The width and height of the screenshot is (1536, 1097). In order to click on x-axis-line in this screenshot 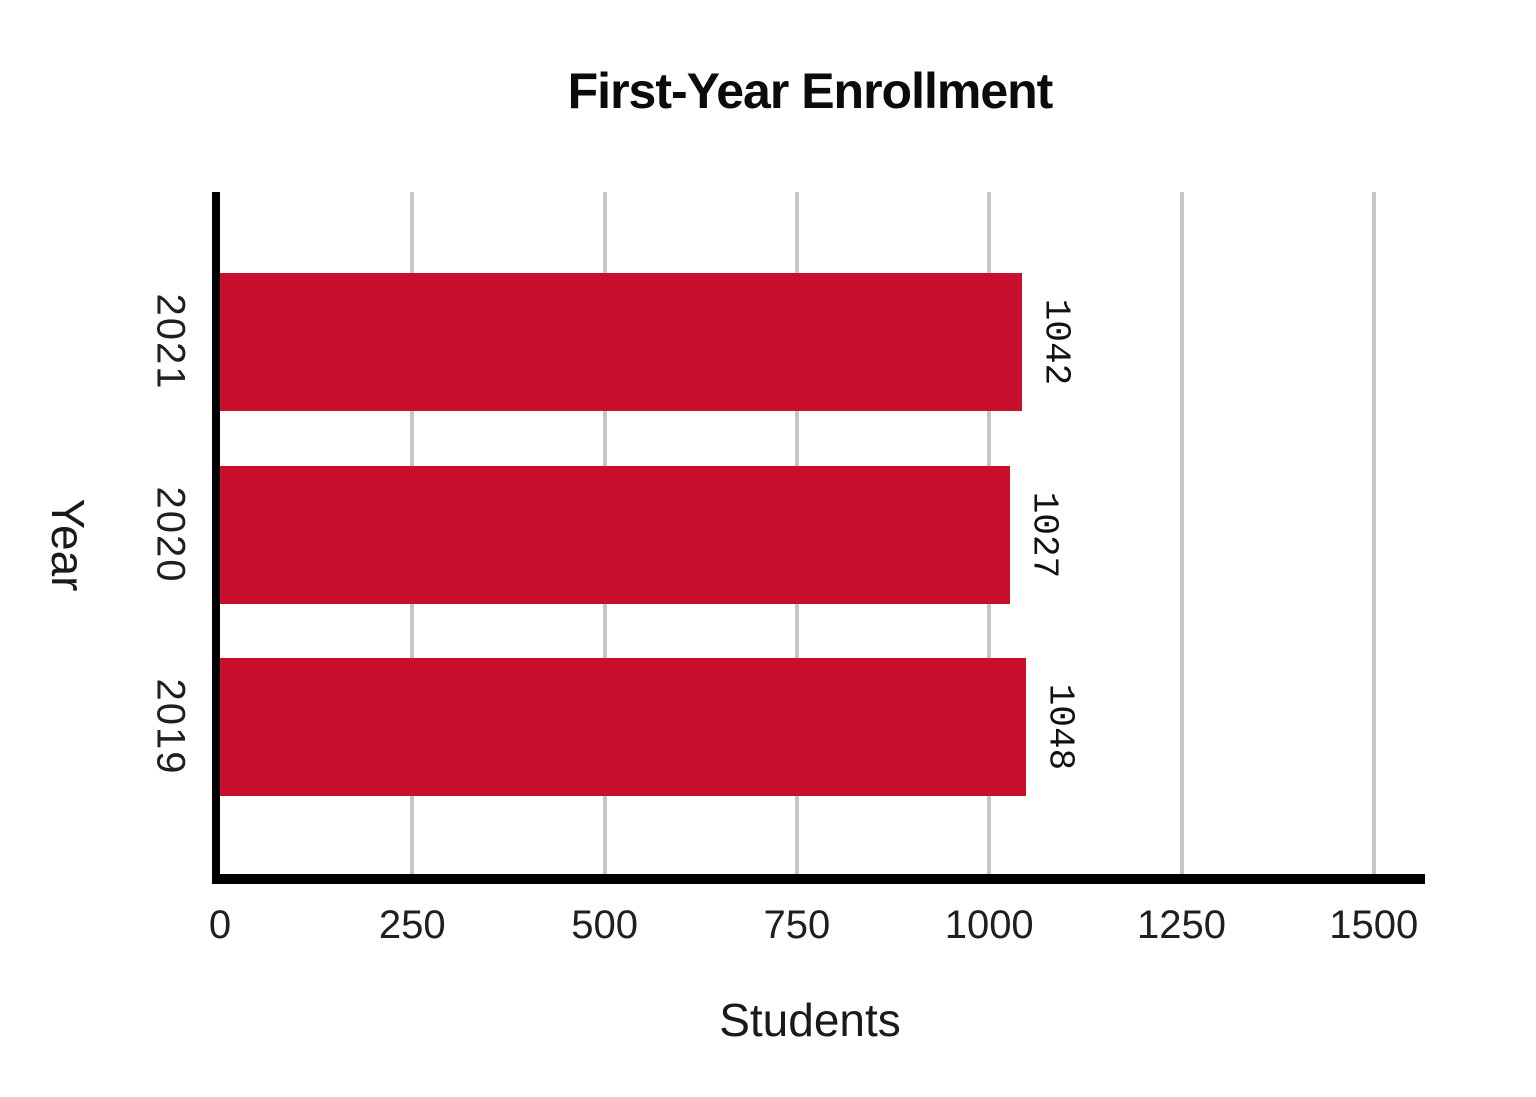, I will do `click(818, 879)`.